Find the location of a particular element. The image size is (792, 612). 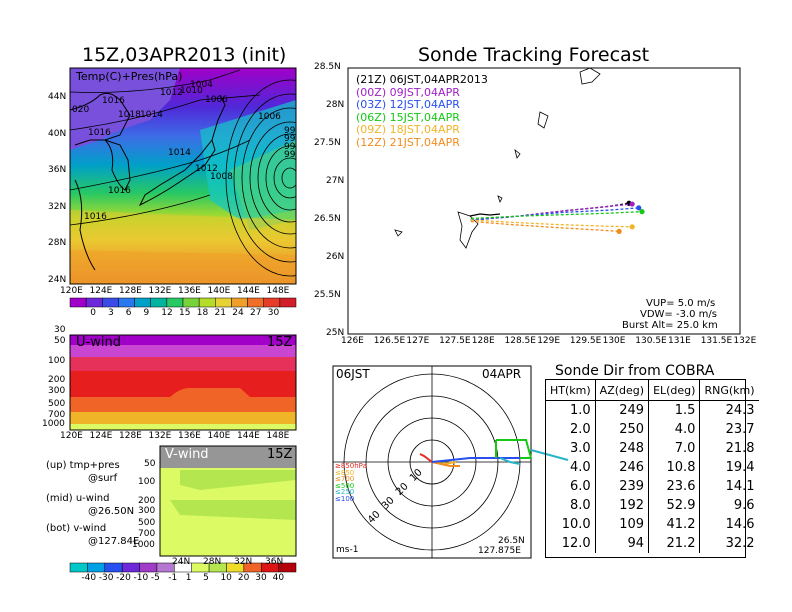

table-row: 4.0 246 10.8 19.4 is located at coordinates (652, 467).